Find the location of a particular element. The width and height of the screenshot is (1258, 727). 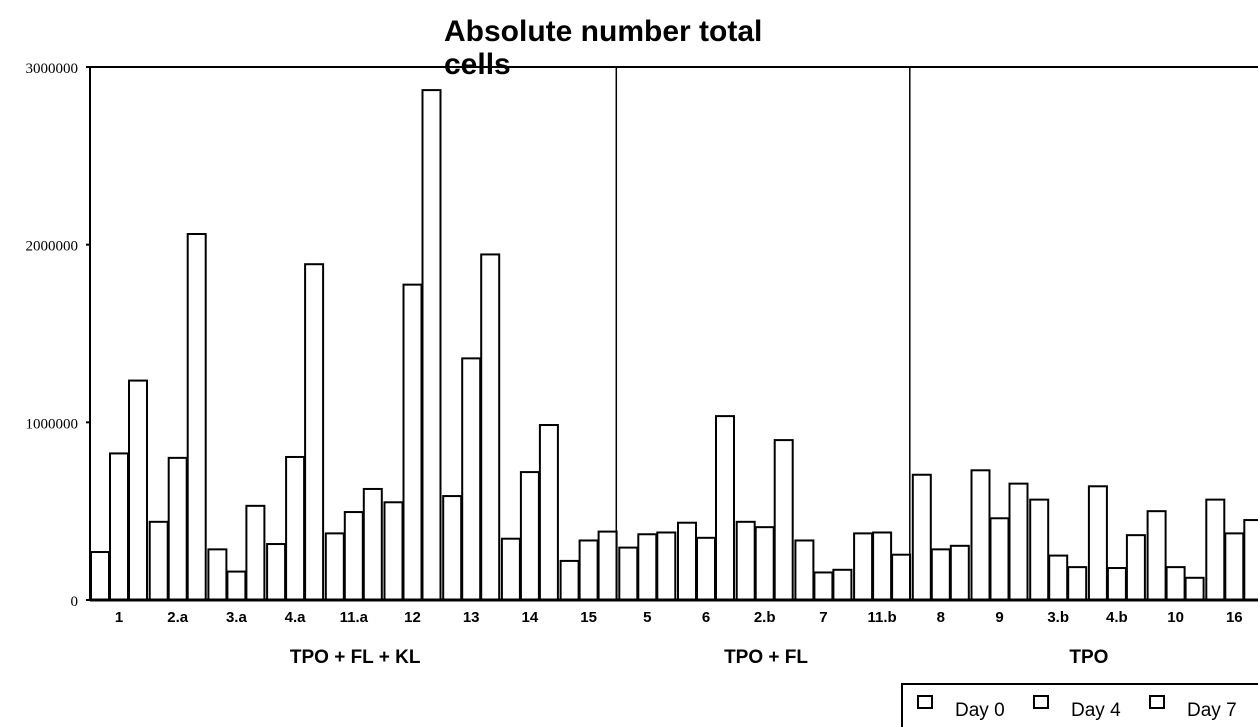

bar-2.a-day-7 is located at coordinates (196, 417).